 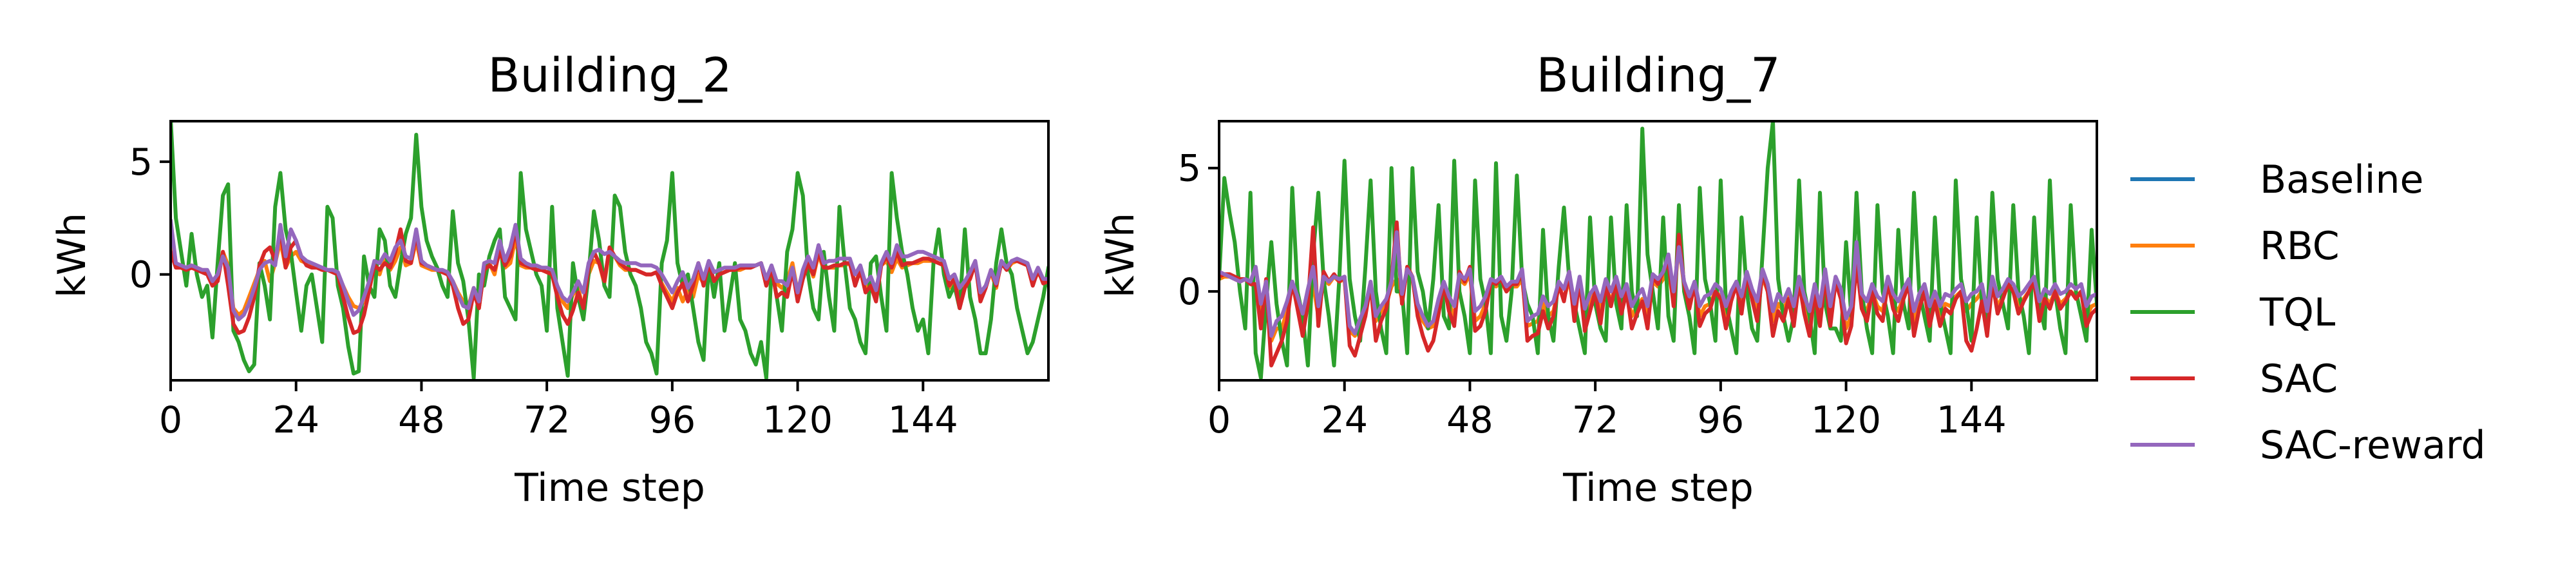 What do you see at coordinates (2341, 179) in the screenshot?
I see `legend-label-baseline: Baseline` at bounding box center [2341, 179].